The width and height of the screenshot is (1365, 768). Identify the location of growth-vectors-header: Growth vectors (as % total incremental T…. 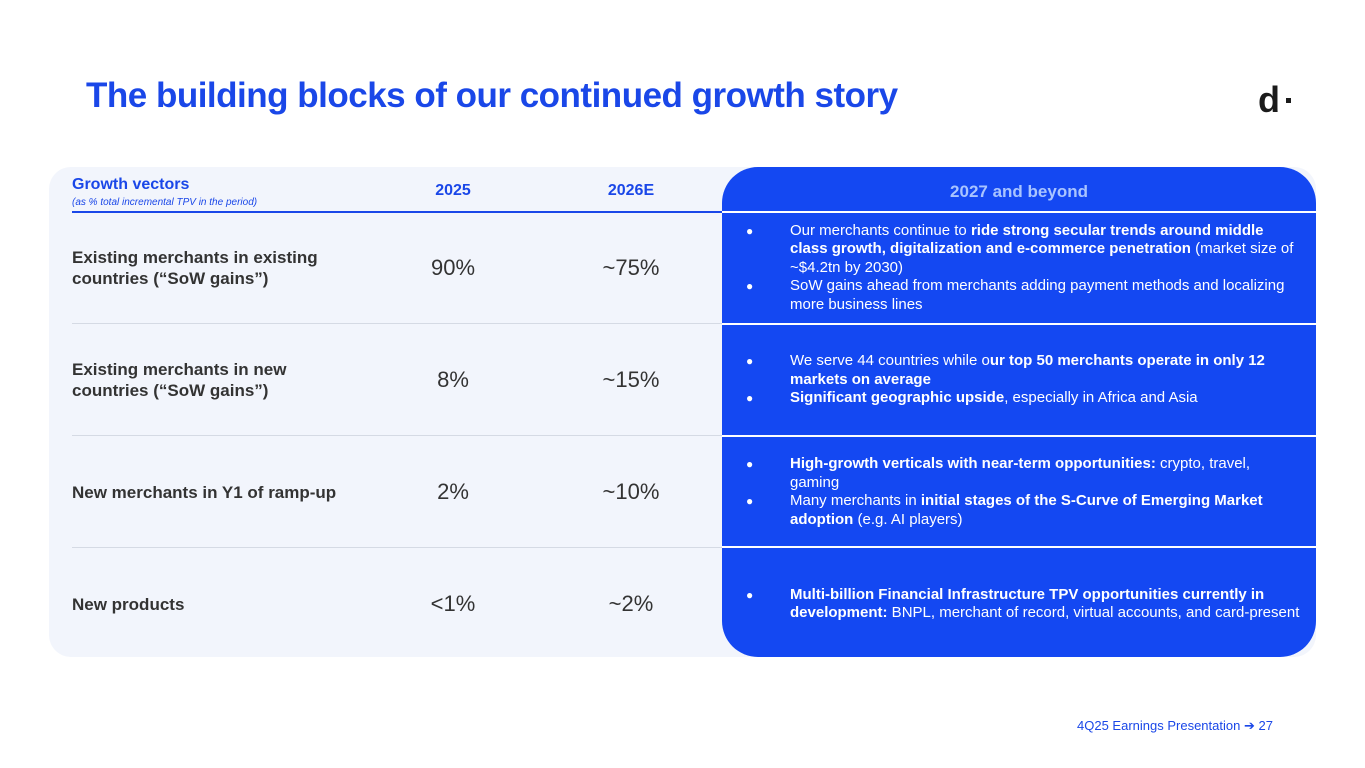
(164, 192).